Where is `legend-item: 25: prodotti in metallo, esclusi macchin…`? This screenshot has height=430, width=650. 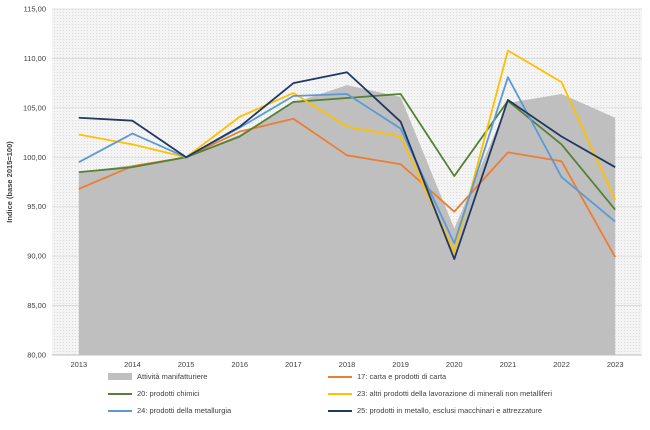 legend-item: 25: prodotti in metallo, esclusi macchin… is located at coordinates (435, 410).